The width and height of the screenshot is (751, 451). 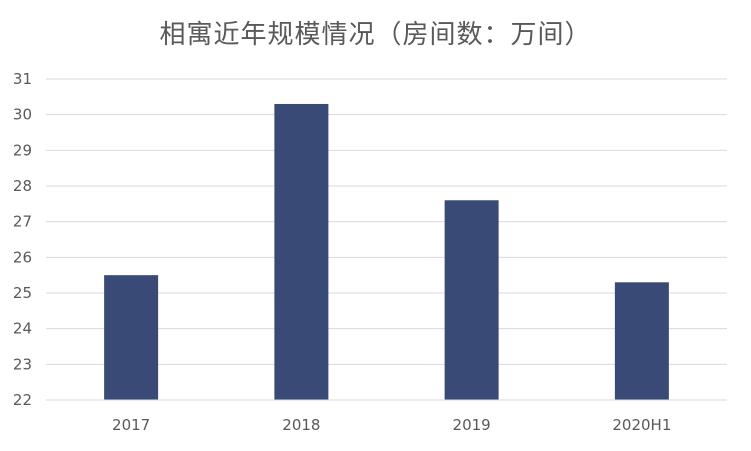 What do you see at coordinates (22, 329) in the screenshot?
I see `y-tick-label: 24` at bounding box center [22, 329].